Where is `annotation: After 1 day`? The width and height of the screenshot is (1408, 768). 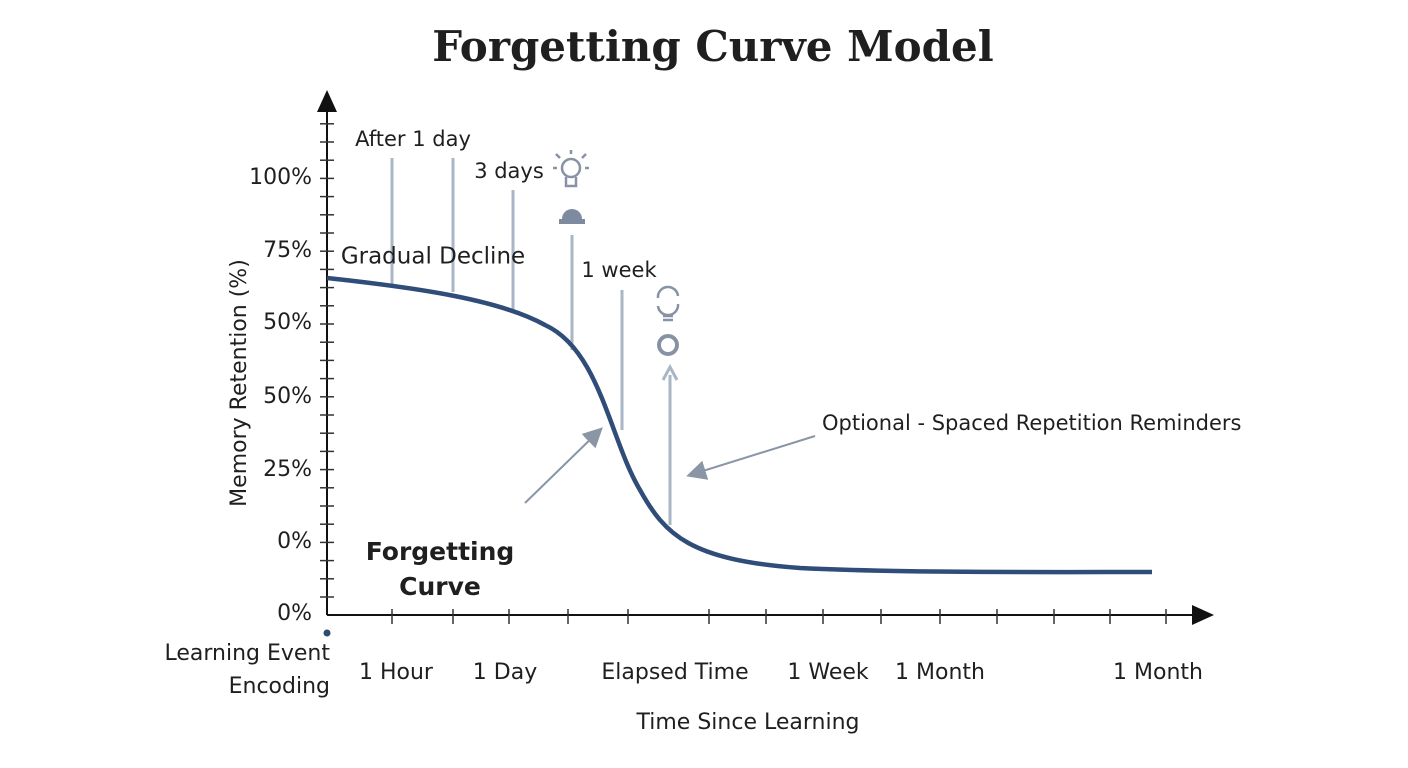
annotation: After 1 day is located at coordinates (413, 139).